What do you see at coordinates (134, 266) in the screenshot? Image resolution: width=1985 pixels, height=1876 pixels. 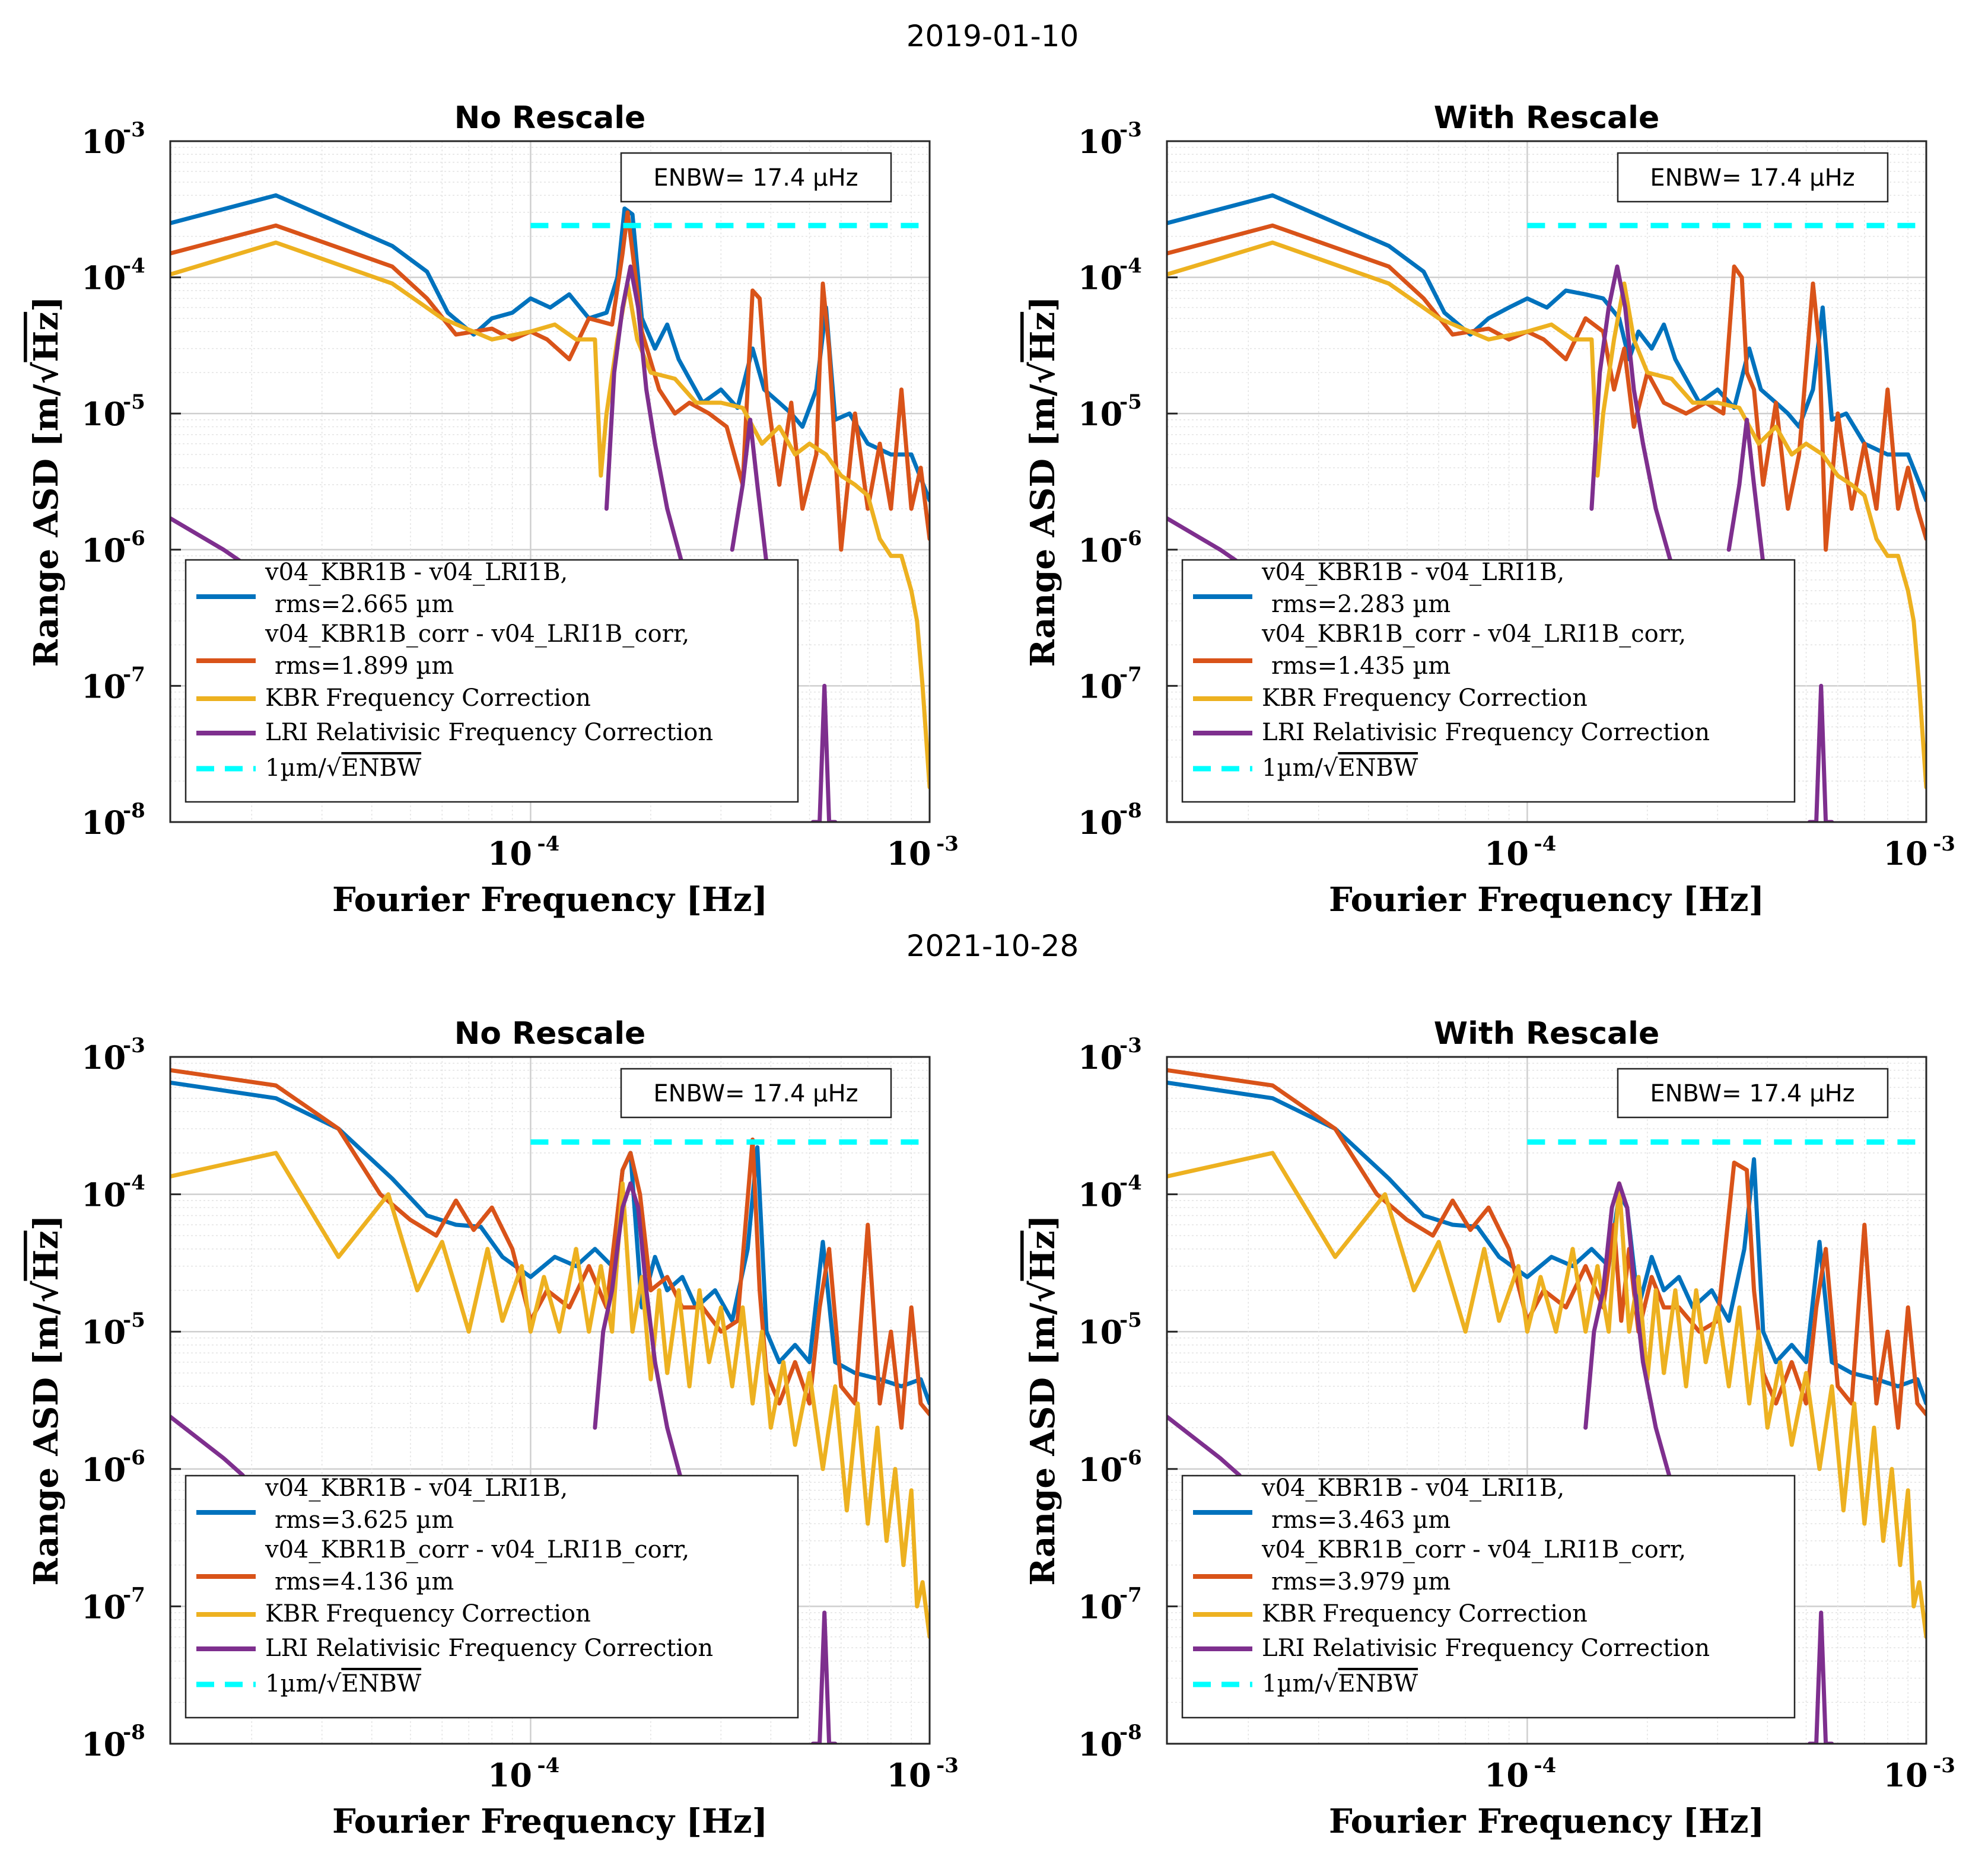 I see `y-tick-exp: -4` at bounding box center [134, 266].